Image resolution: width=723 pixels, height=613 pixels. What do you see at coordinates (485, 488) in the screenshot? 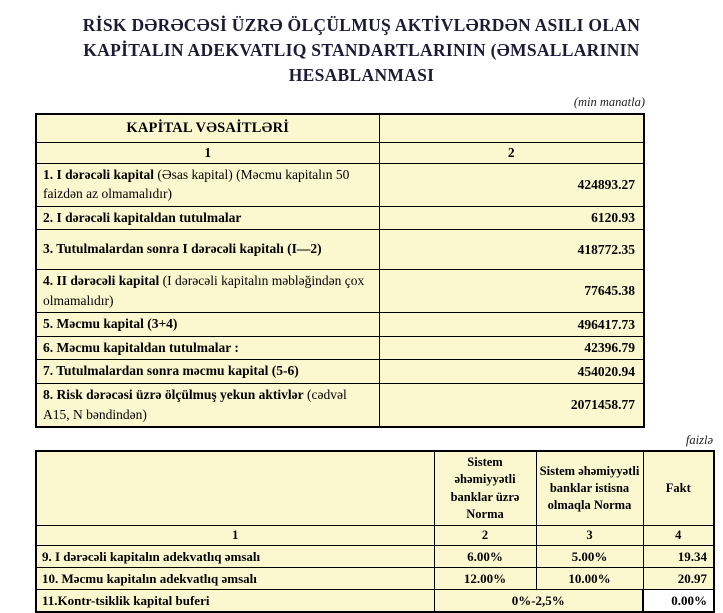
I see `ratio-header-norma-sistem: Sistem əhəmiyyətli banklar üzrə Norma` at bounding box center [485, 488].